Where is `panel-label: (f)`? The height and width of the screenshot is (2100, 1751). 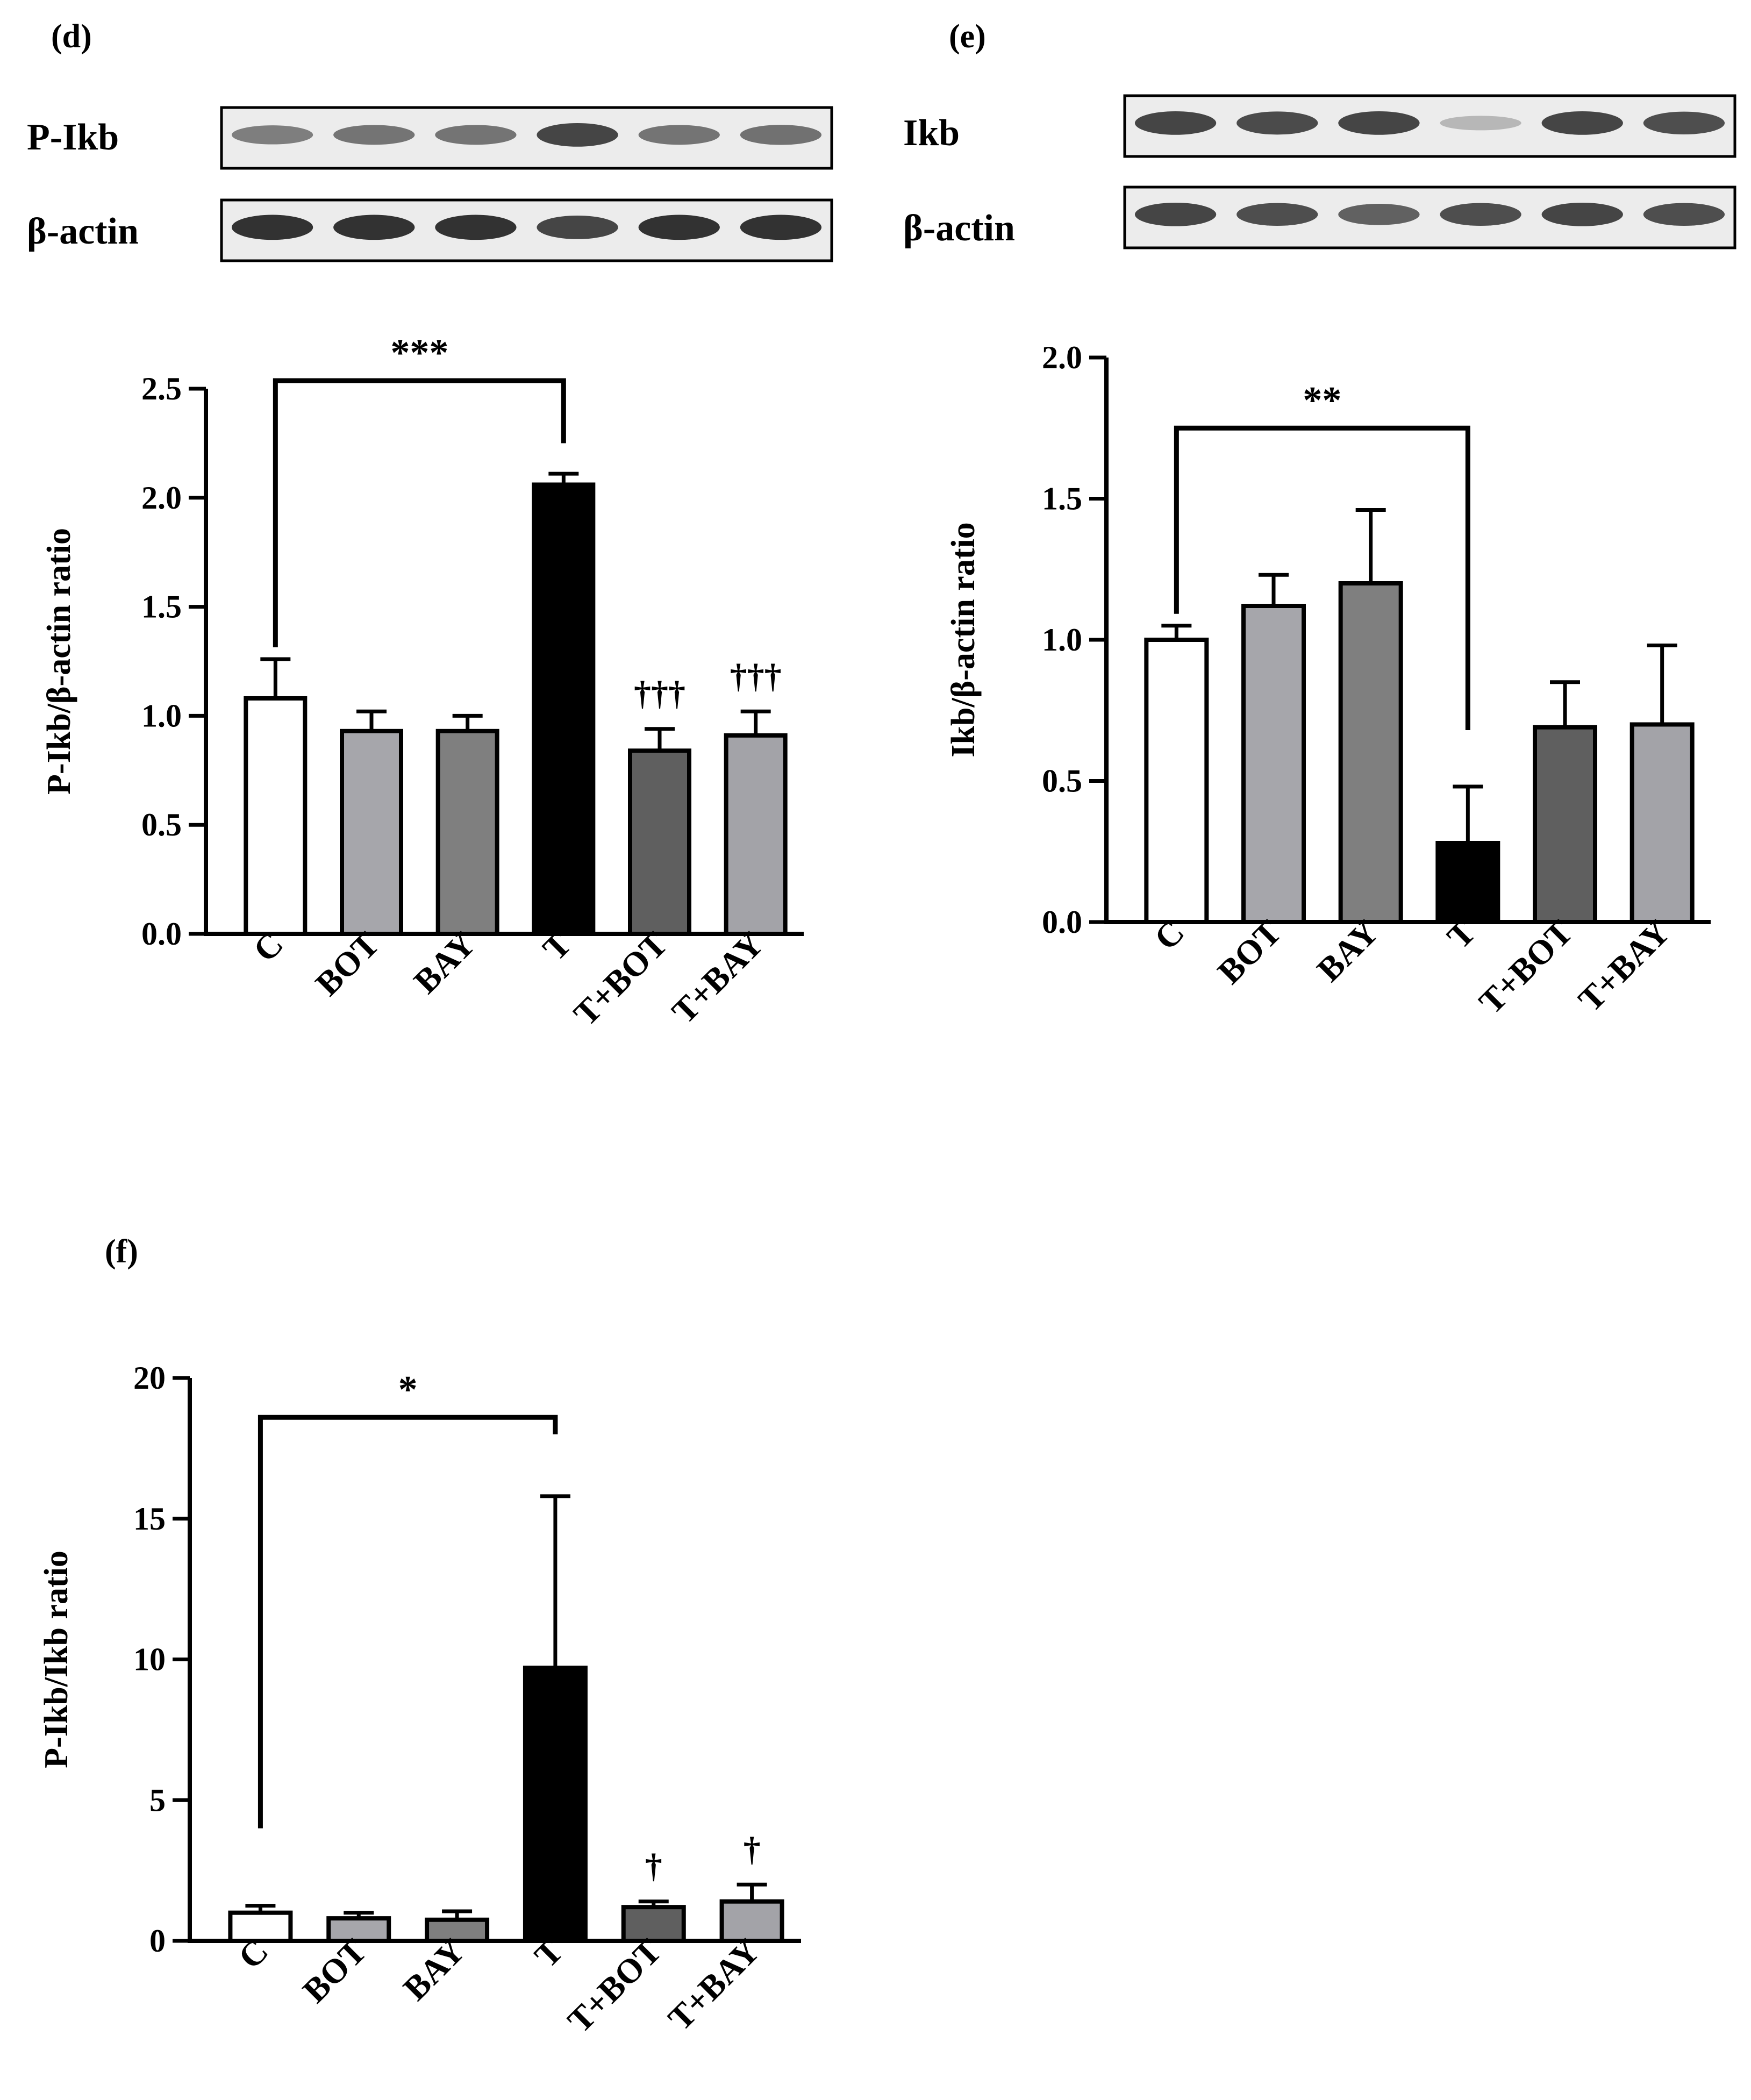
panel-label: (f) is located at coordinates (121, 1251).